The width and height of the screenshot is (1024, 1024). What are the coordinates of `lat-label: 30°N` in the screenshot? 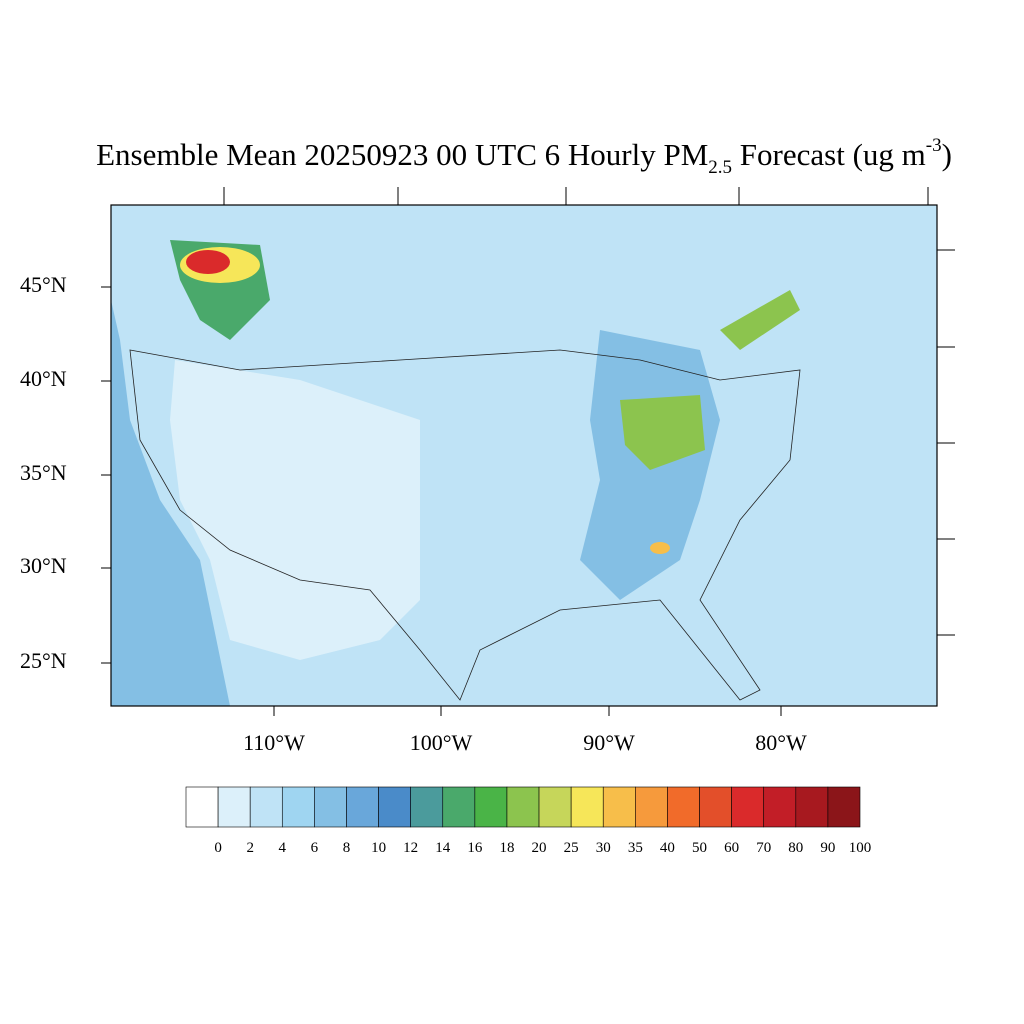 It's located at (43, 565).